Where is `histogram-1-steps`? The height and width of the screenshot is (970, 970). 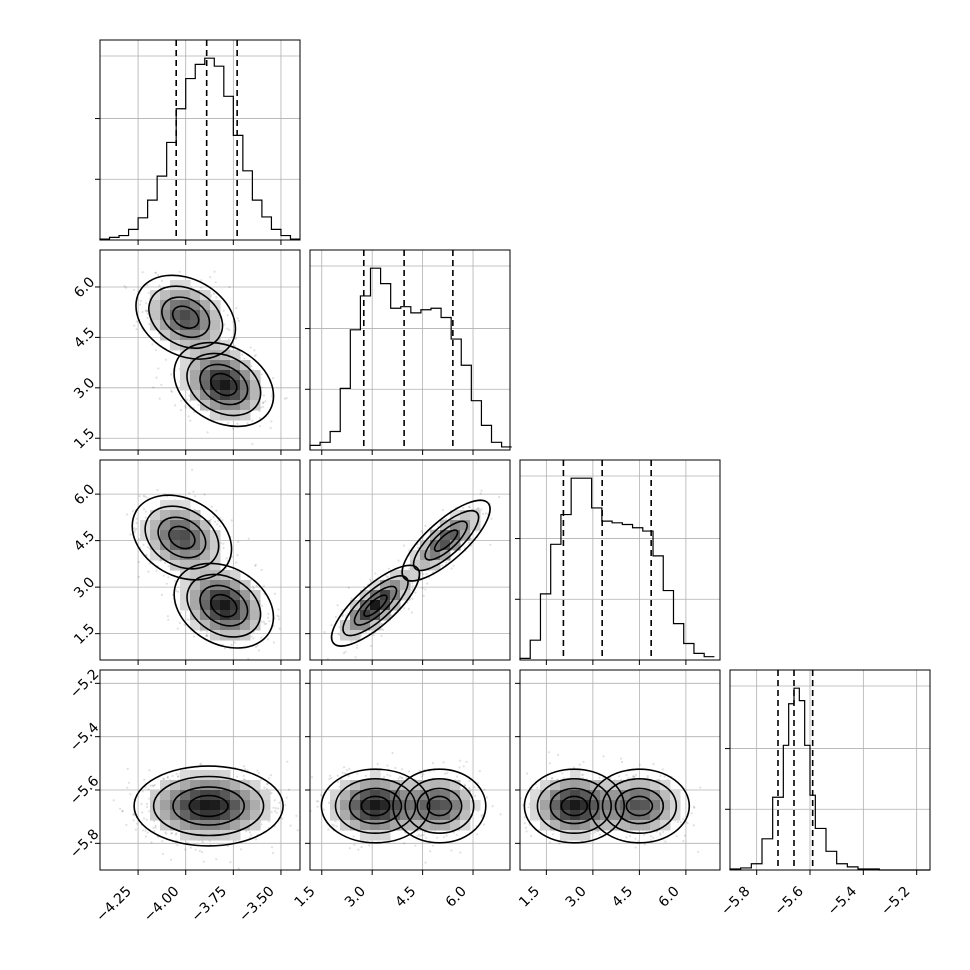
histogram-1-steps is located at coordinates (199, 148).